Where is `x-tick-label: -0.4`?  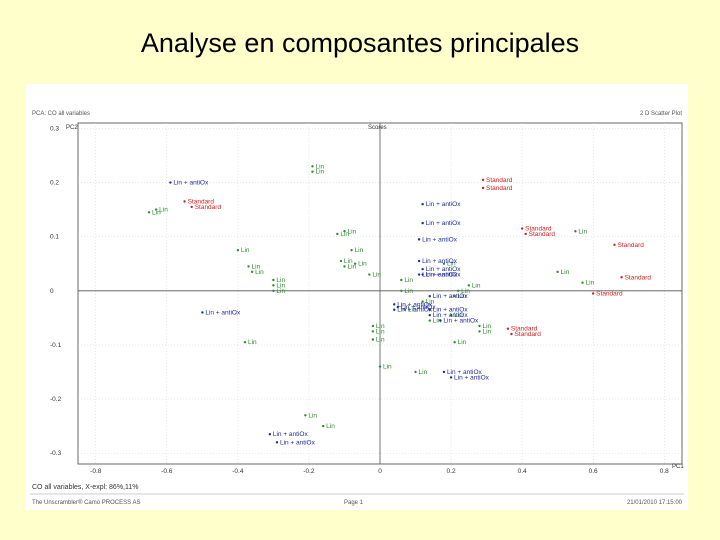
x-tick-label: -0.4 is located at coordinates (238, 471).